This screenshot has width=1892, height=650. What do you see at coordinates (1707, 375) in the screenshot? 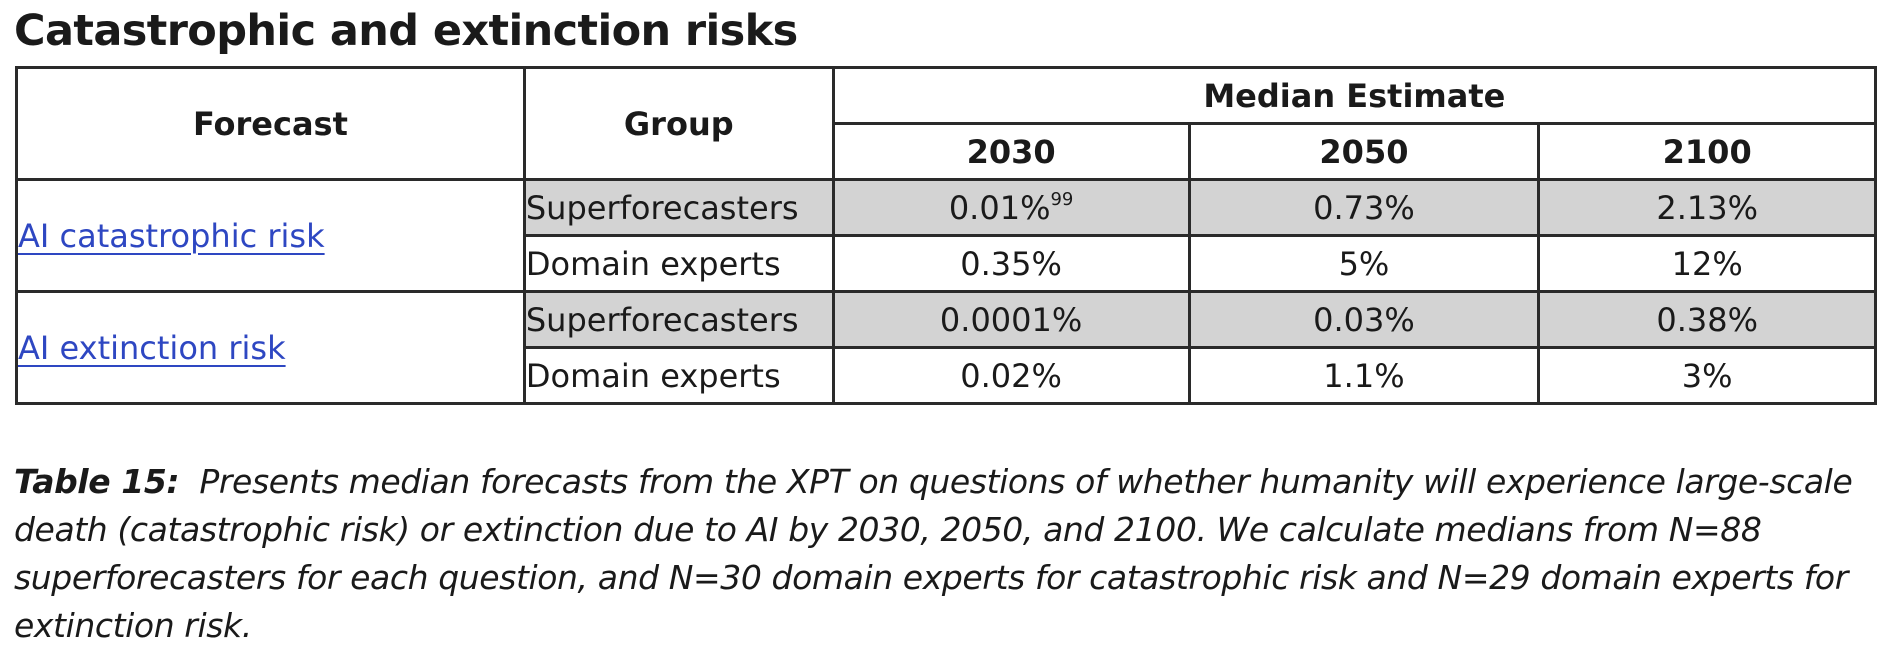
I see `value-cell-2100: 3%` at bounding box center [1707, 375].